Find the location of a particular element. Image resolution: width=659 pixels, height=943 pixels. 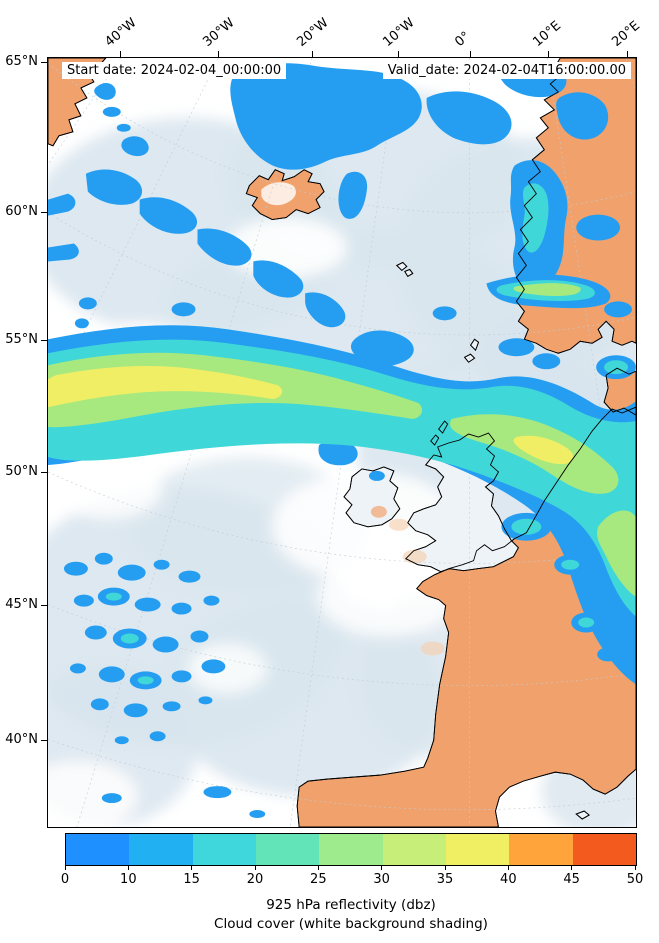

colorbar-tick-label: 0 is located at coordinates (65, 879).